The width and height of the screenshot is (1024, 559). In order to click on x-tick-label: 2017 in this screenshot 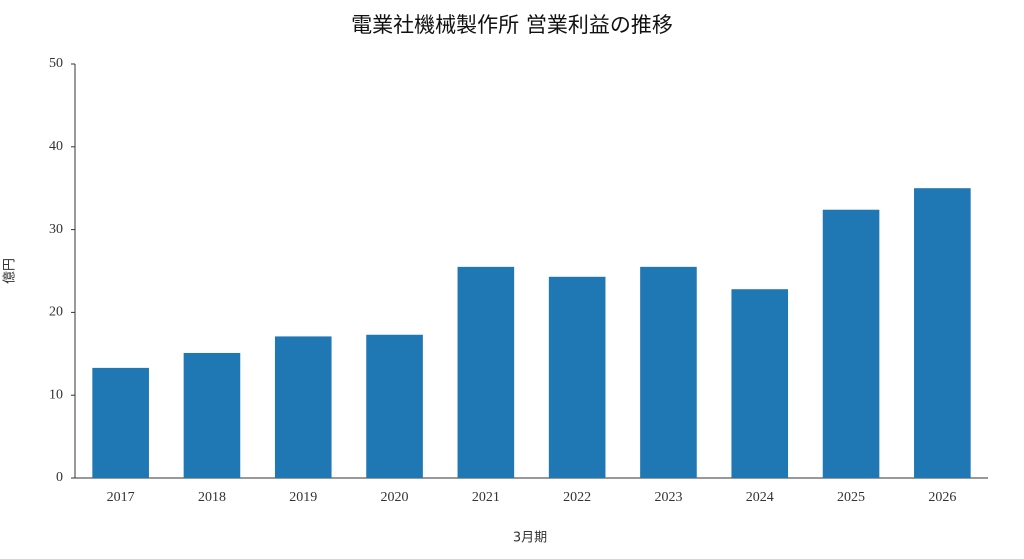, I will do `click(121, 497)`.